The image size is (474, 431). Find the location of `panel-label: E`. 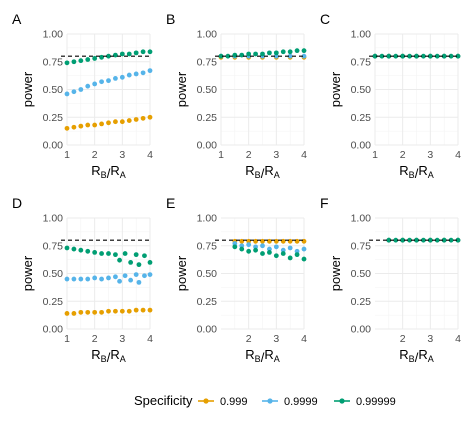

panel-label: E is located at coordinates (170, 203).